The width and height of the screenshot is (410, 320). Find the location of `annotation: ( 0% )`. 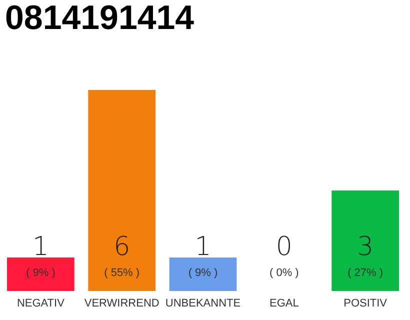

annotation: ( 0% ) is located at coordinates (284, 273).